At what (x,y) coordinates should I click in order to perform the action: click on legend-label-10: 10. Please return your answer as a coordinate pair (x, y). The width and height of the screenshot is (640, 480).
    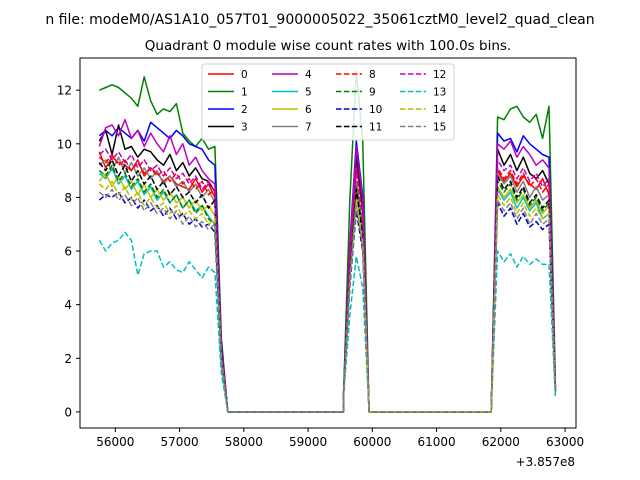
    Looking at the image, I should click on (375, 110).